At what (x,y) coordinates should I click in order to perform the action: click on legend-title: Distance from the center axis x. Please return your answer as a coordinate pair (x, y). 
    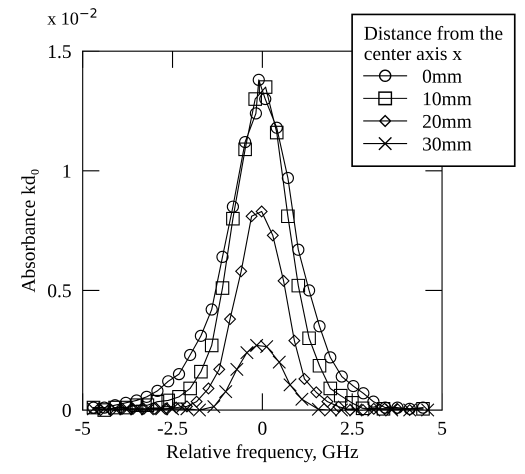
    Looking at the image, I should click on (433, 43).